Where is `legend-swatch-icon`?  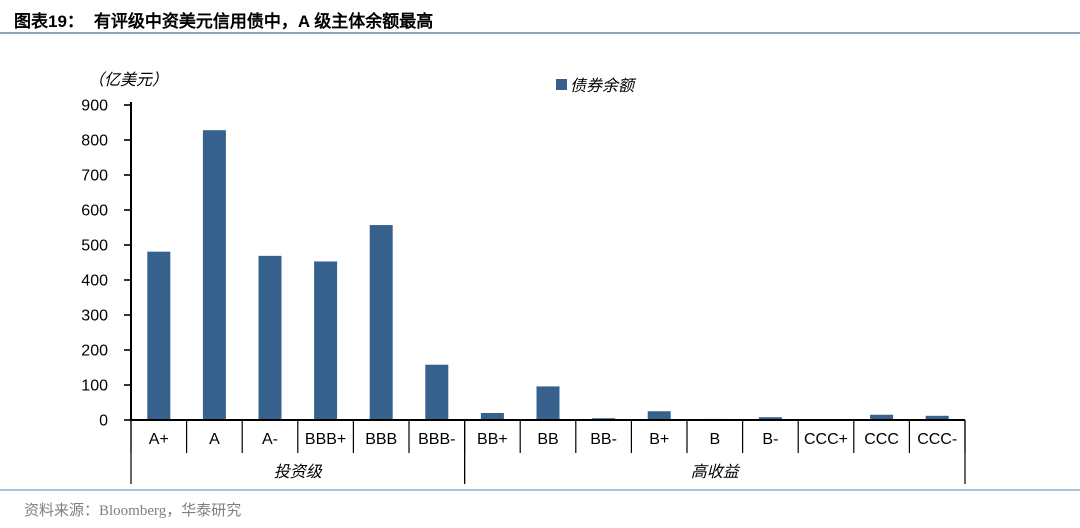 legend-swatch-icon is located at coordinates (561, 84).